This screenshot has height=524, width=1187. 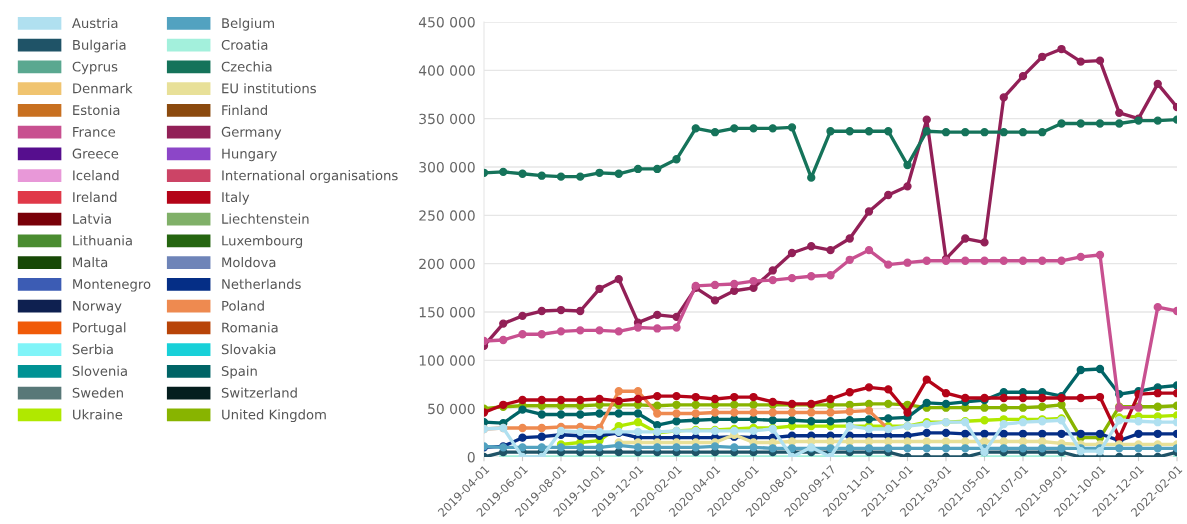 What do you see at coordinates (446, 22) in the screenshot?
I see `y-tick-label: 450 000` at bounding box center [446, 22].